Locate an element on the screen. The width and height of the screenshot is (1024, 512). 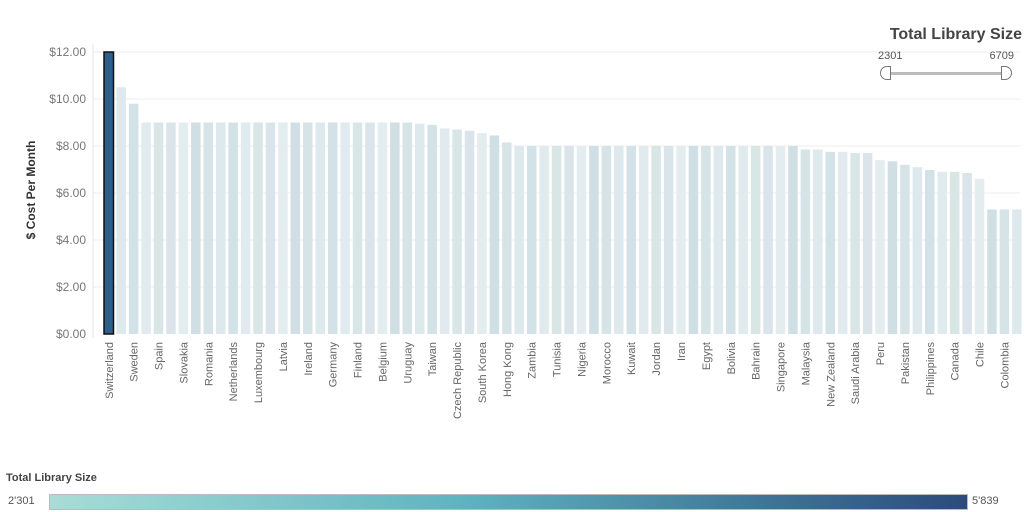
library-size-filter: Total Library Size 2301 6709 is located at coordinates (947, 53).